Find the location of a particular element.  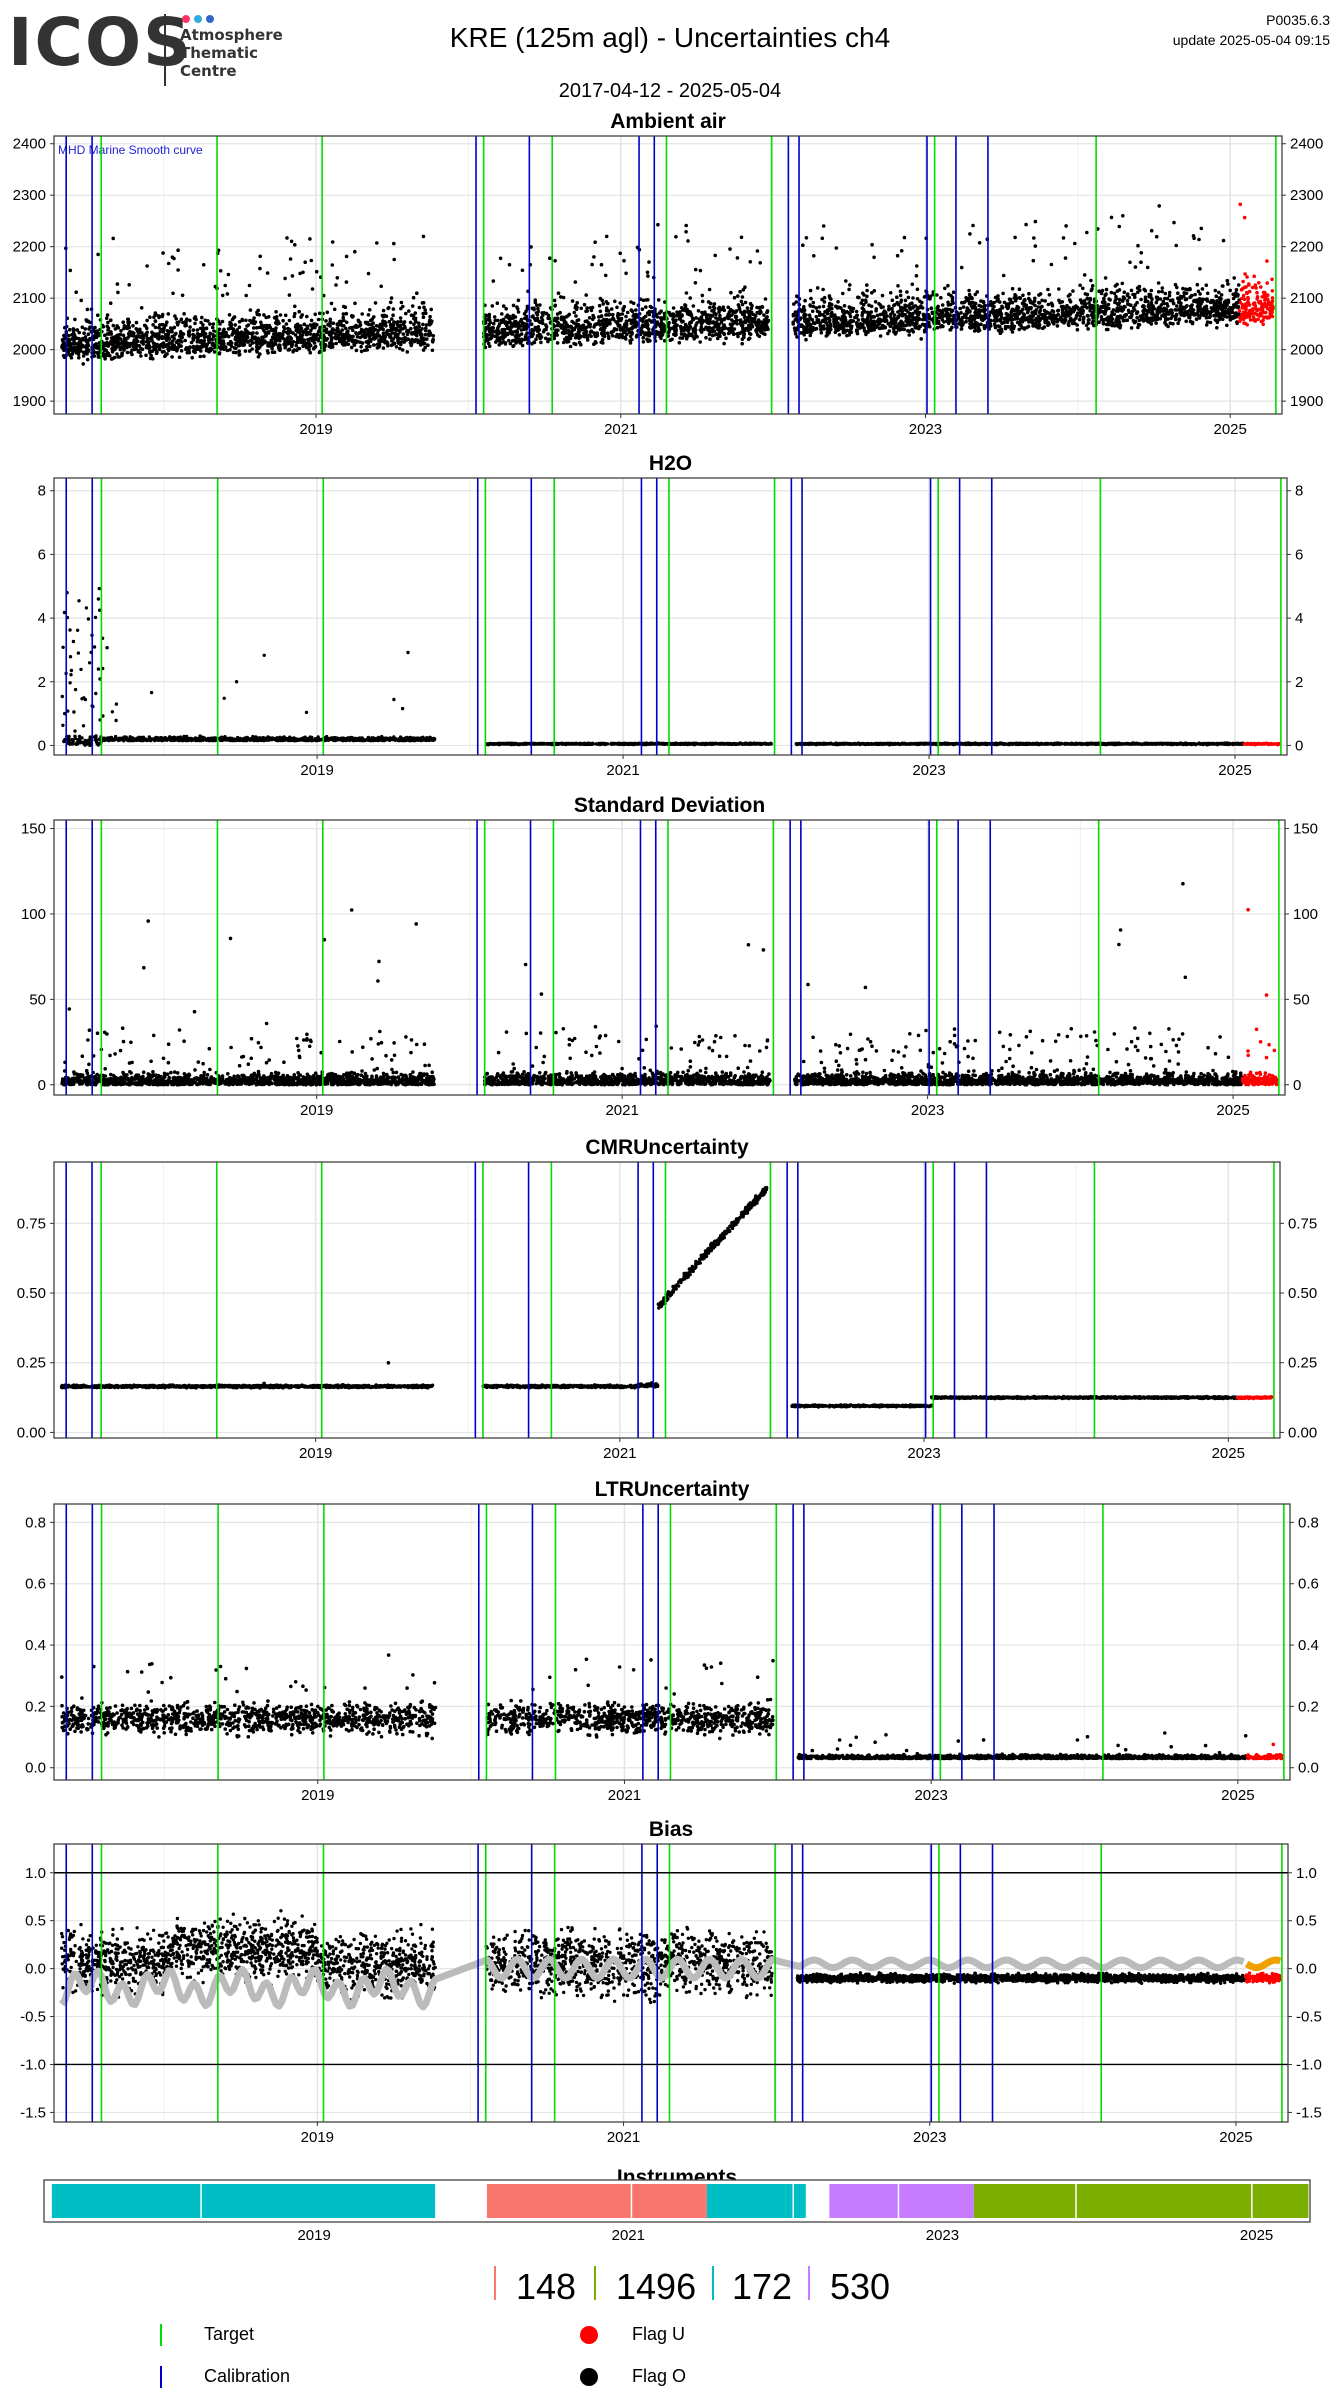

y-tick-label: 50 is located at coordinates (1301, 999).